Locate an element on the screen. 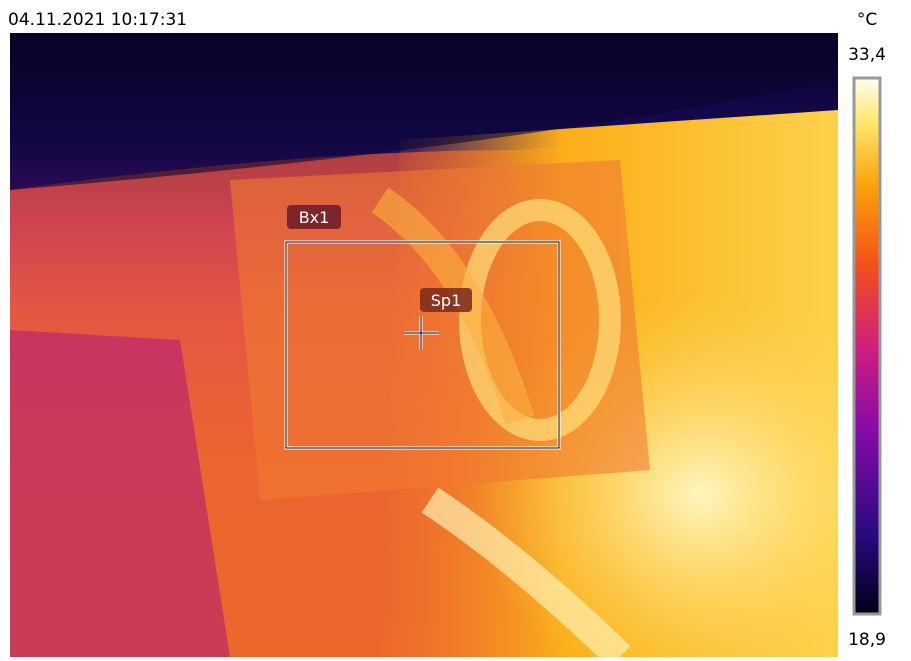 The width and height of the screenshot is (911, 661). box-label: Bx1 is located at coordinates (314, 217).